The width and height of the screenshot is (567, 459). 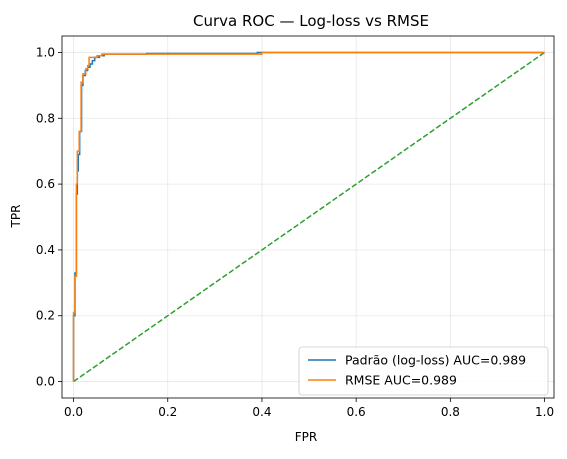 What do you see at coordinates (73, 412) in the screenshot?
I see `x-tick-label: 0.0` at bounding box center [73, 412].